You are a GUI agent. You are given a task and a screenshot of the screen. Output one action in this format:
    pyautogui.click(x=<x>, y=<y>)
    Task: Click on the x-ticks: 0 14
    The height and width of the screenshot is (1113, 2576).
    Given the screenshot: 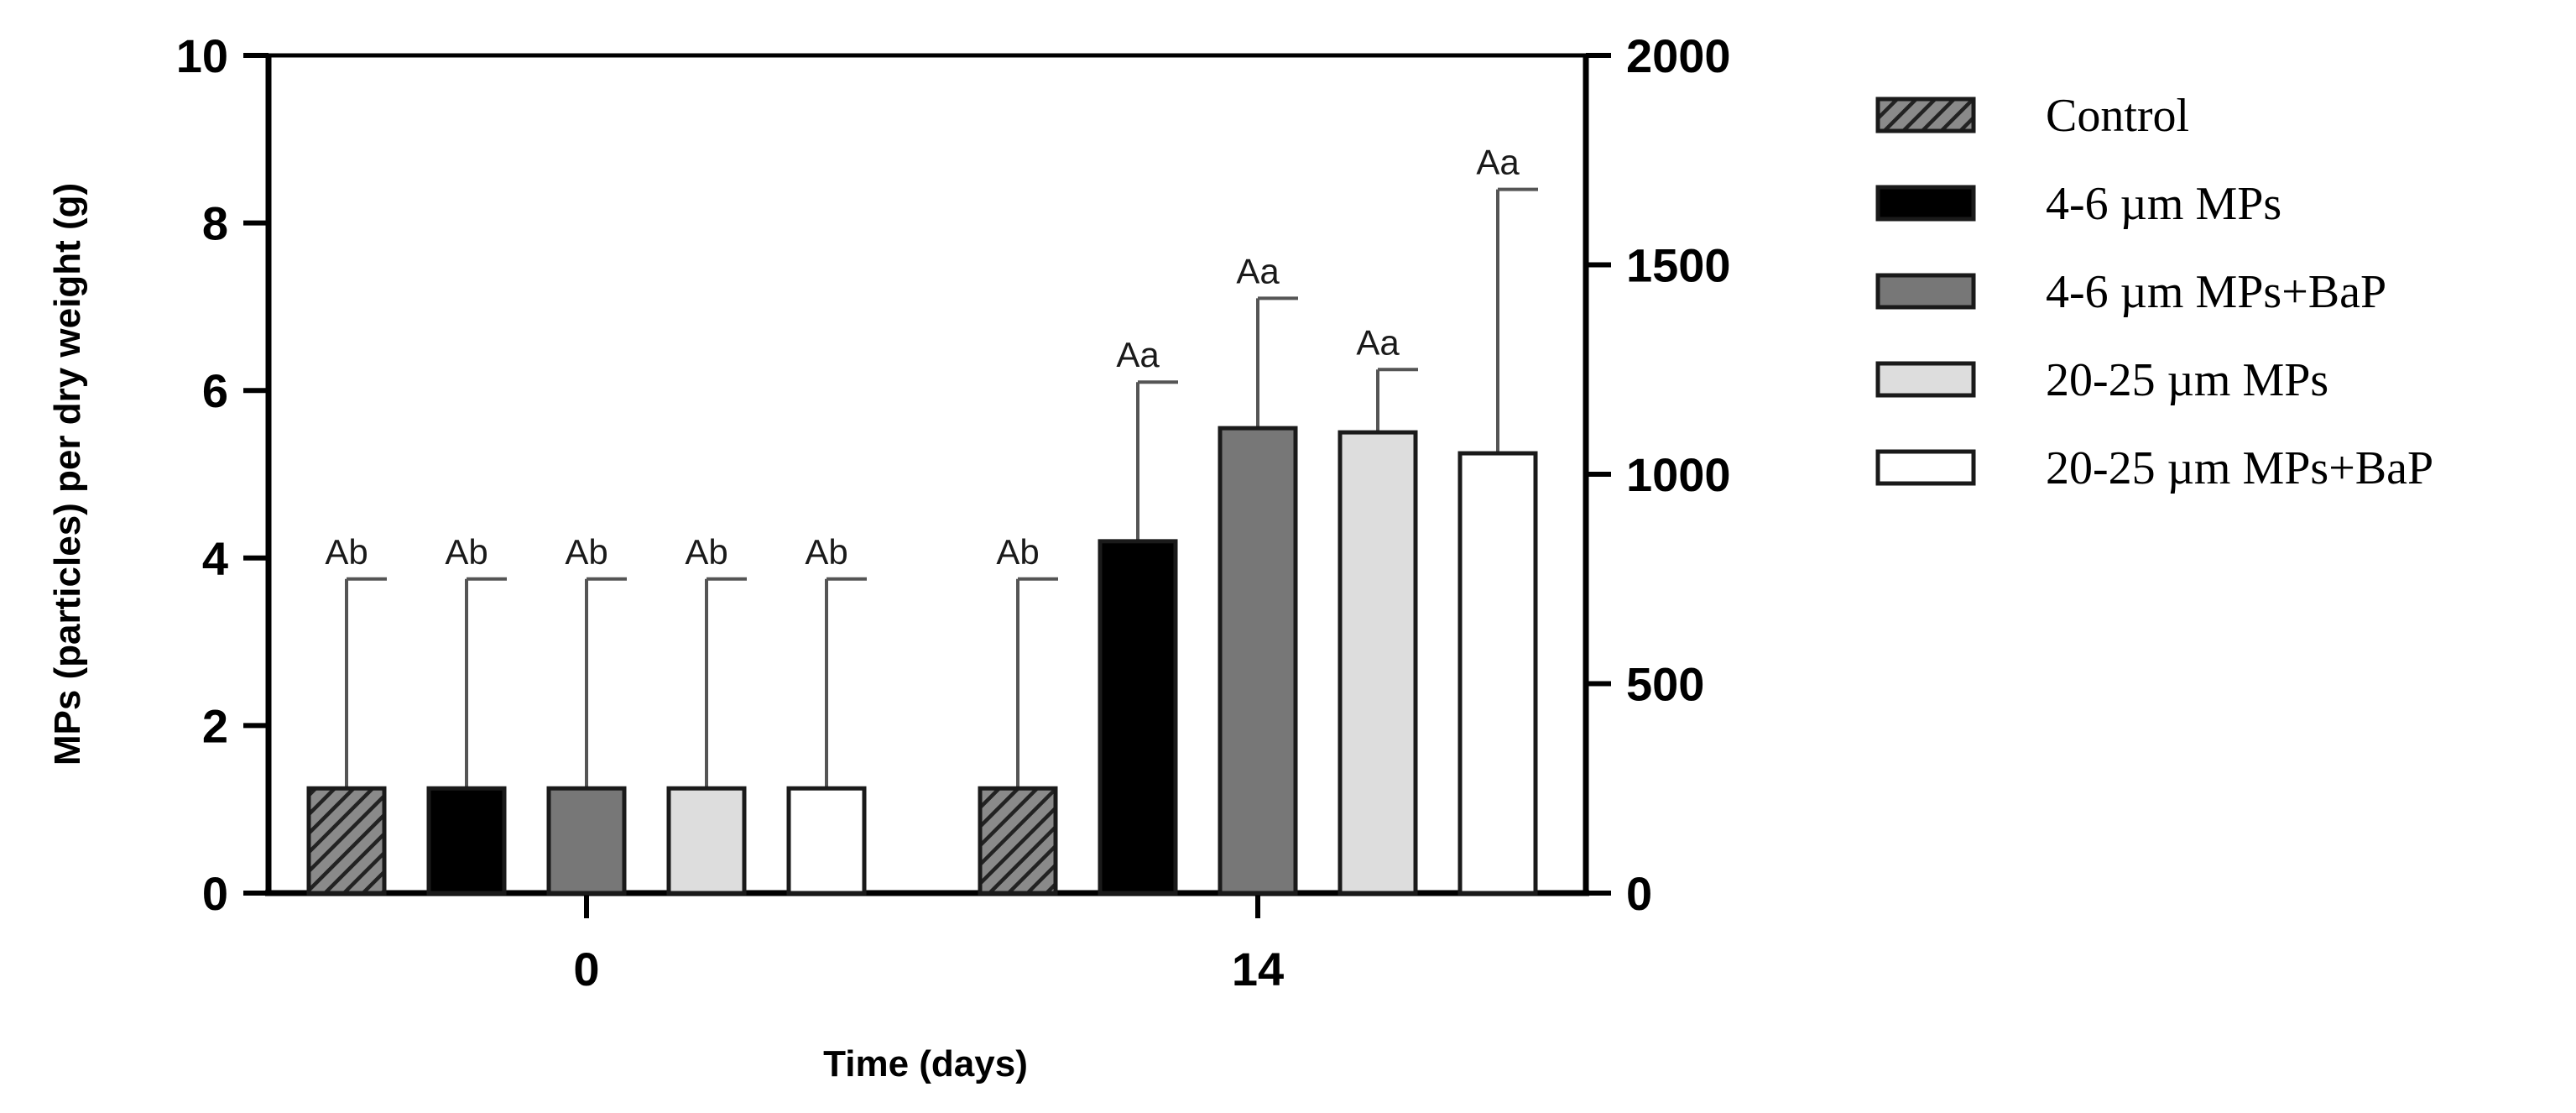 What is the action you would take?
    pyautogui.click(x=928, y=944)
    